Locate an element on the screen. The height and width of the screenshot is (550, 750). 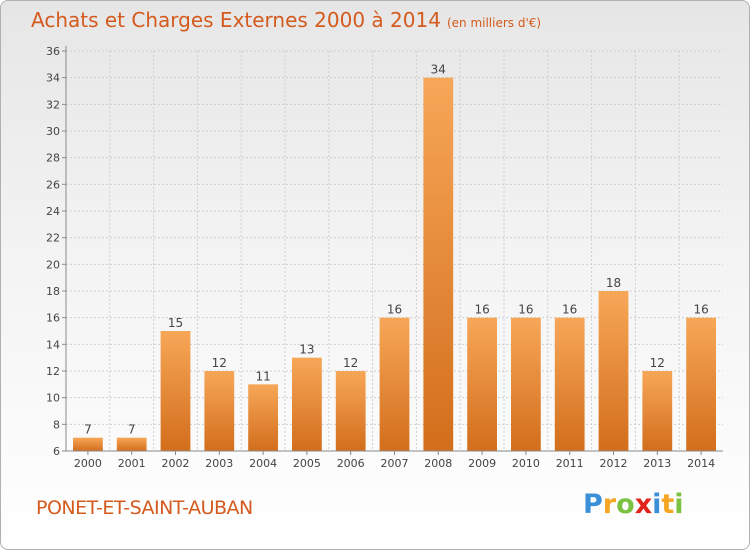
x-tick-label: 2006 is located at coordinates (351, 463).